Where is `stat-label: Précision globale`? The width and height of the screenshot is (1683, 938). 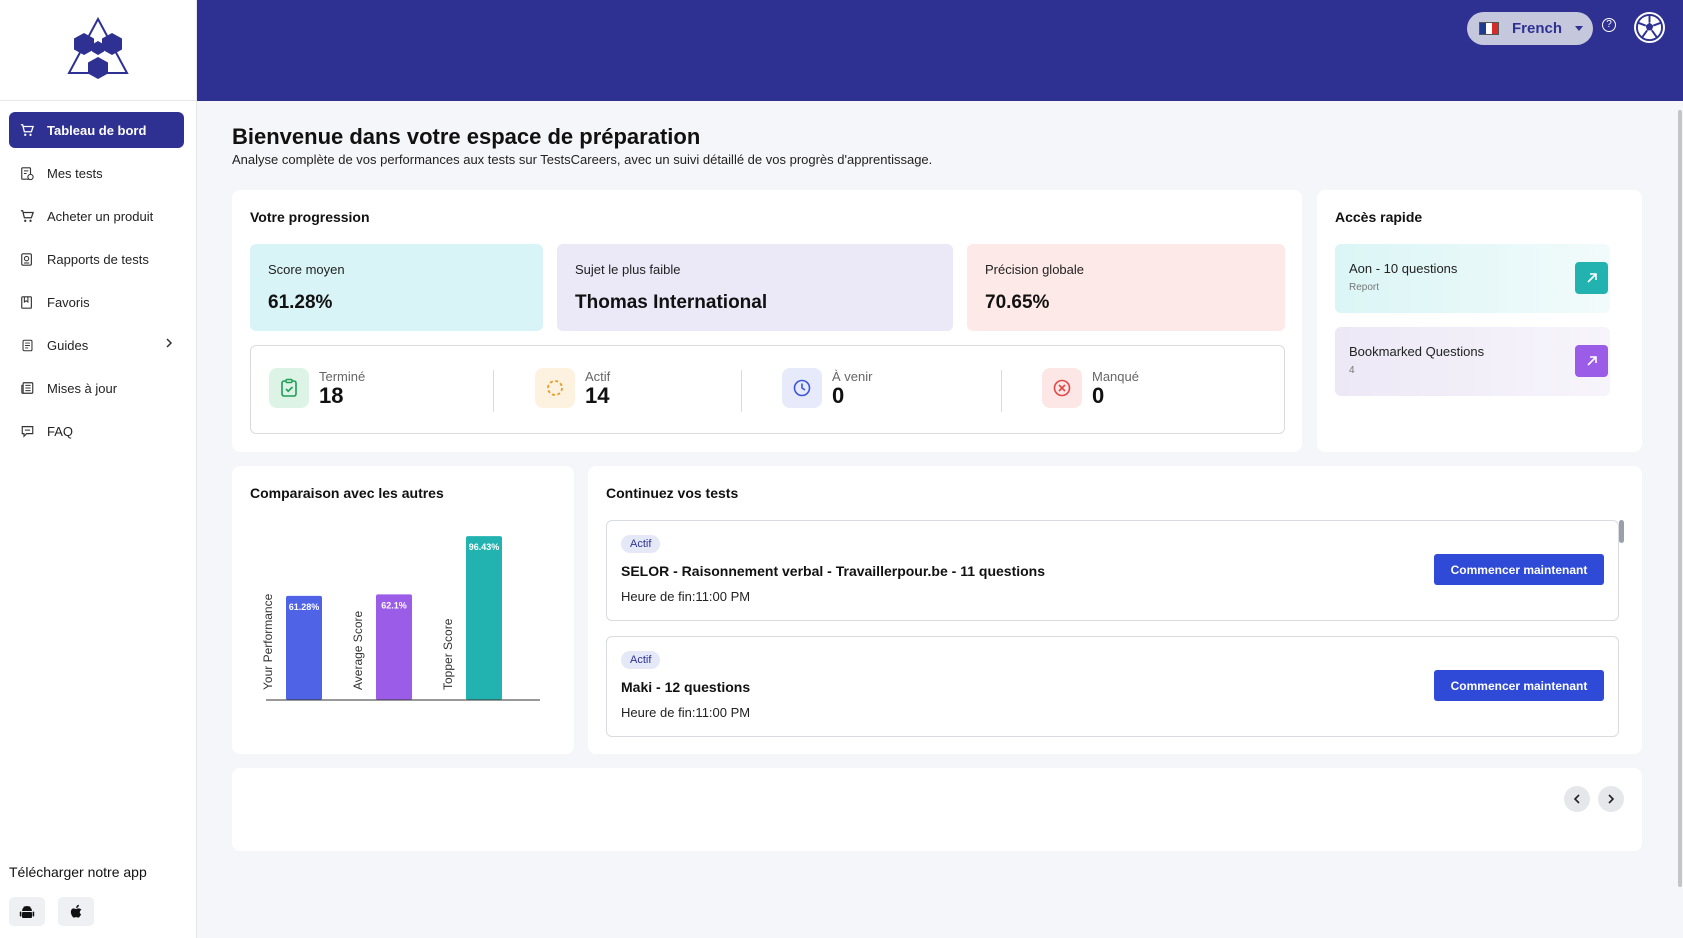
stat-label: Précision globale is located at coordinates (1035, 269).